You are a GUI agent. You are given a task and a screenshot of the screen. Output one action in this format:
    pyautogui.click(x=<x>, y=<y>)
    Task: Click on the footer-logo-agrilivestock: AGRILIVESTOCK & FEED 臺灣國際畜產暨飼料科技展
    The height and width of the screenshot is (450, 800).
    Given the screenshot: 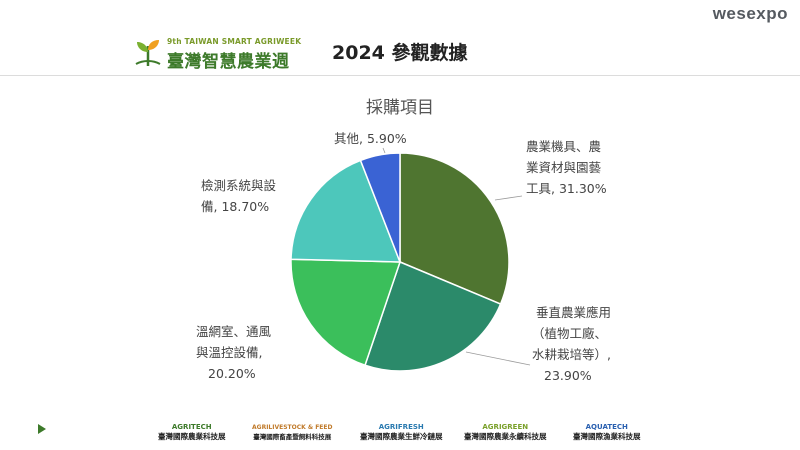 What is the action you would take?
    pyautogui.click(x=292, y=432)
    